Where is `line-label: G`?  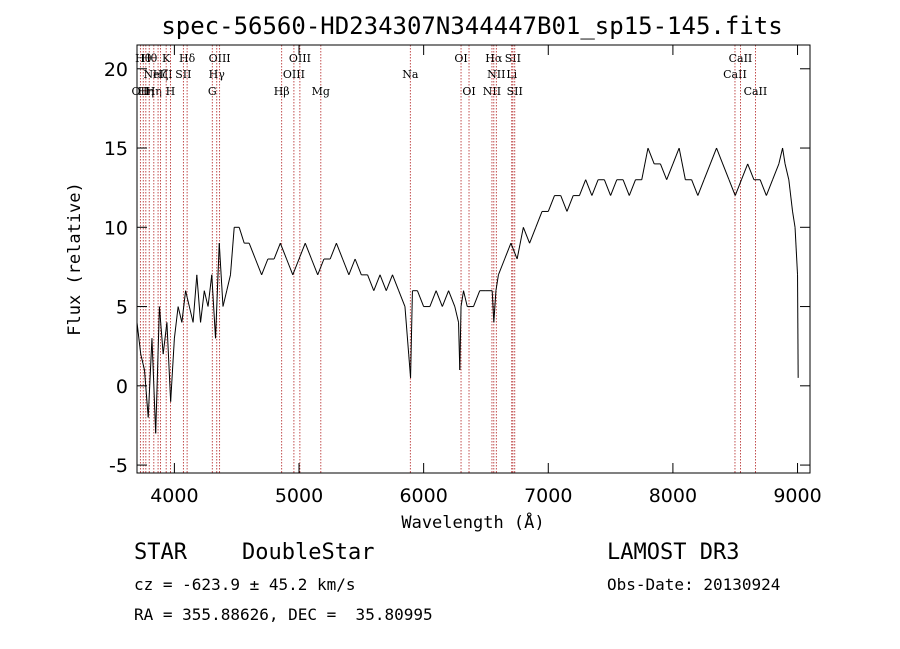
line-label: G is located at coordinates (212, 91).